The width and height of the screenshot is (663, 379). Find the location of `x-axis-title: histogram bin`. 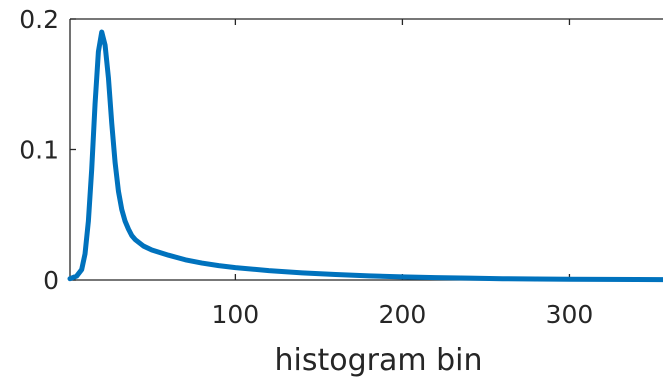

x-axis-title: histogram bin is located at coordinates (378, 360).